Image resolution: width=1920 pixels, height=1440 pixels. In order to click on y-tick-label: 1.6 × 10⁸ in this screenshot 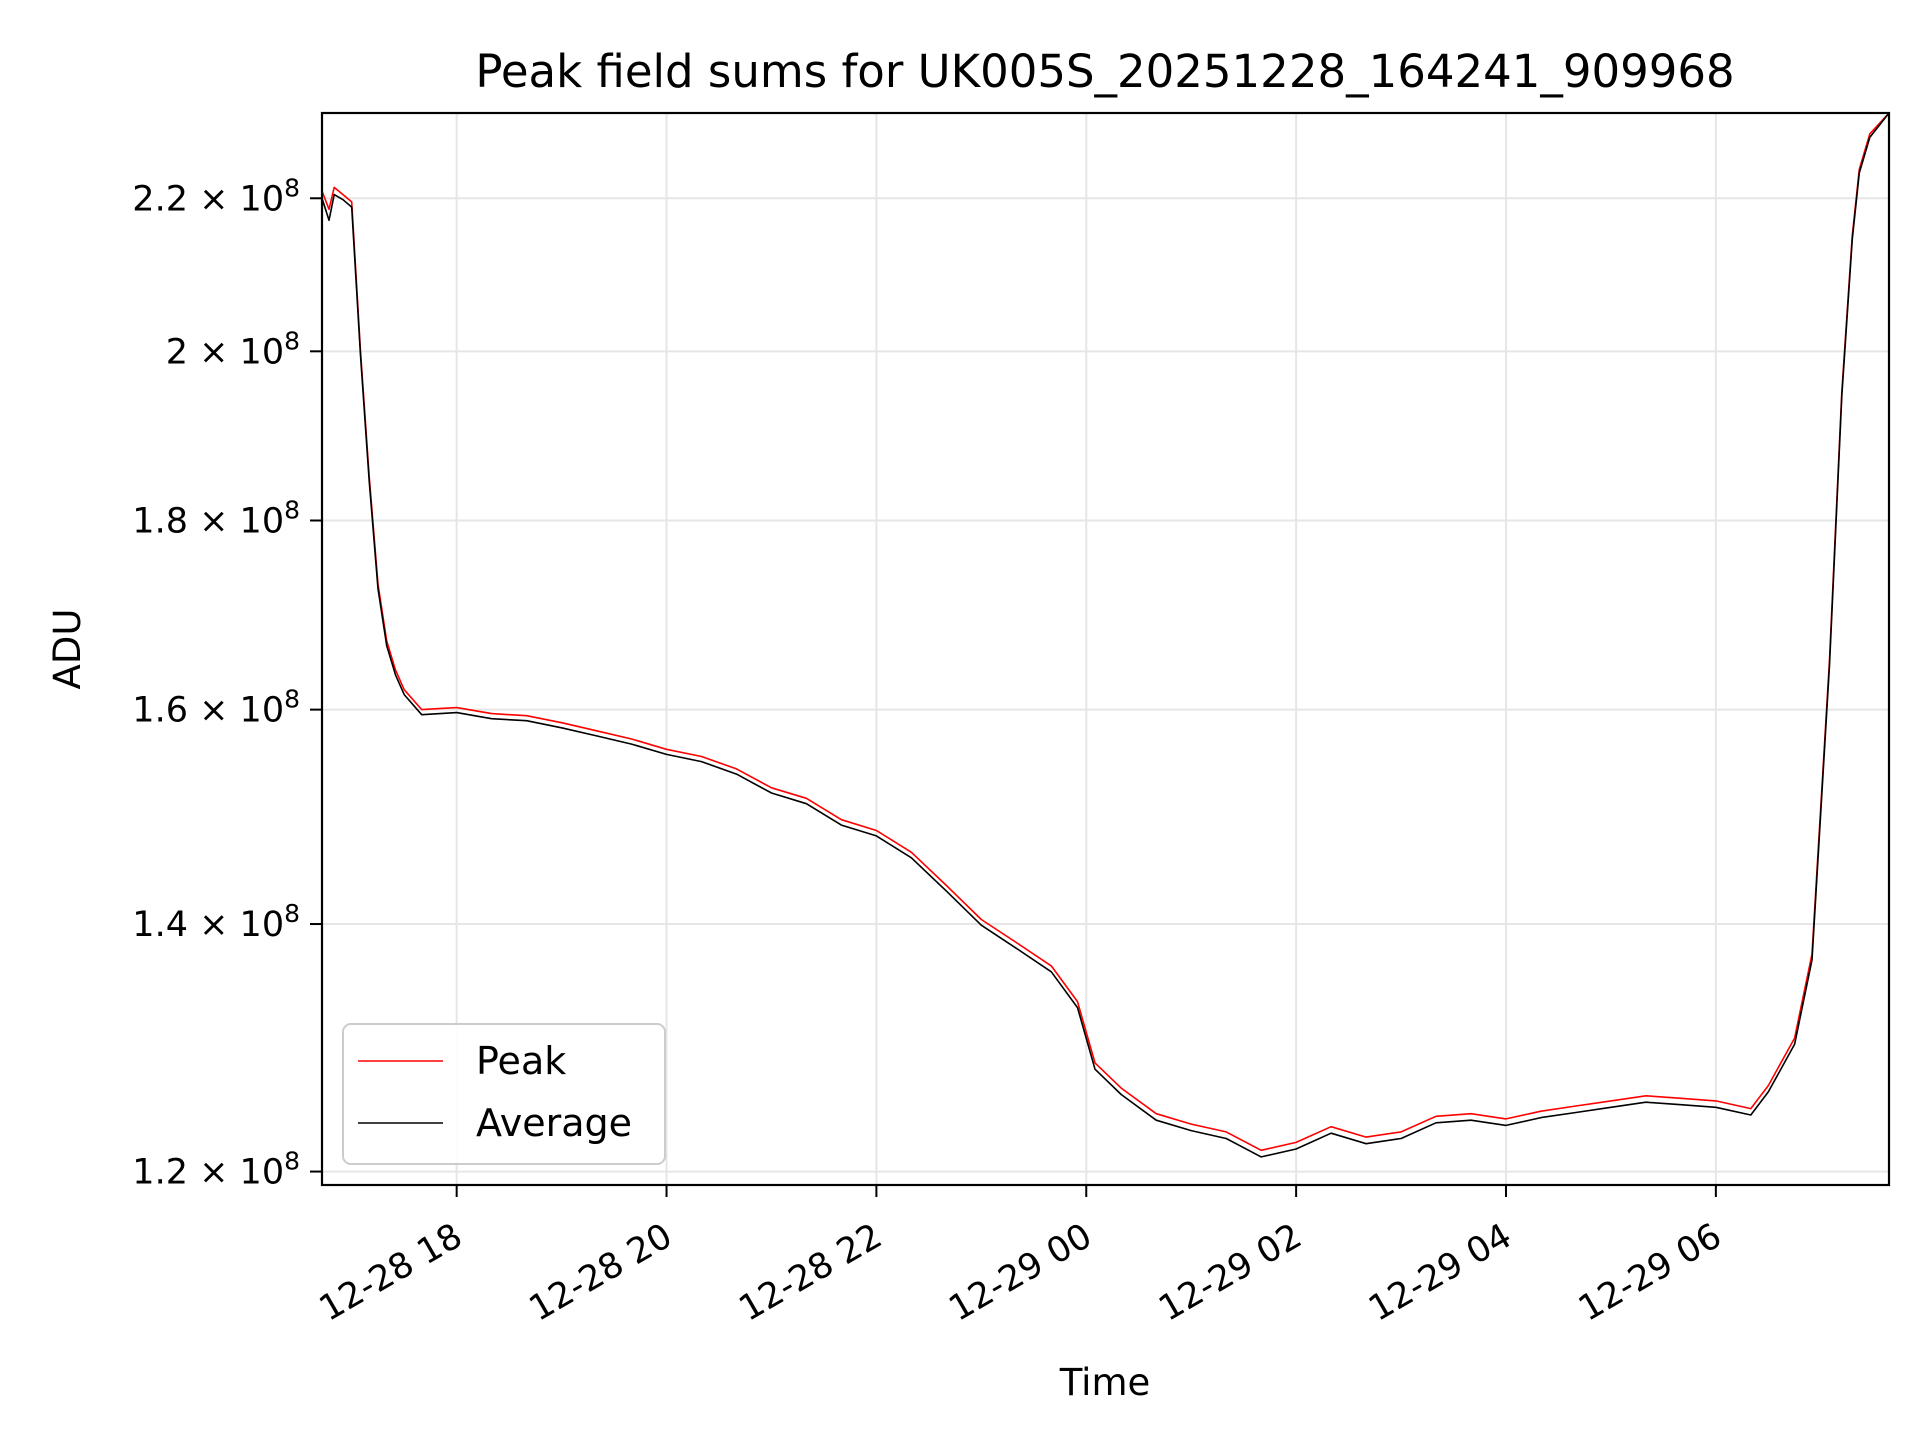, I will do `click(216, 708)`.